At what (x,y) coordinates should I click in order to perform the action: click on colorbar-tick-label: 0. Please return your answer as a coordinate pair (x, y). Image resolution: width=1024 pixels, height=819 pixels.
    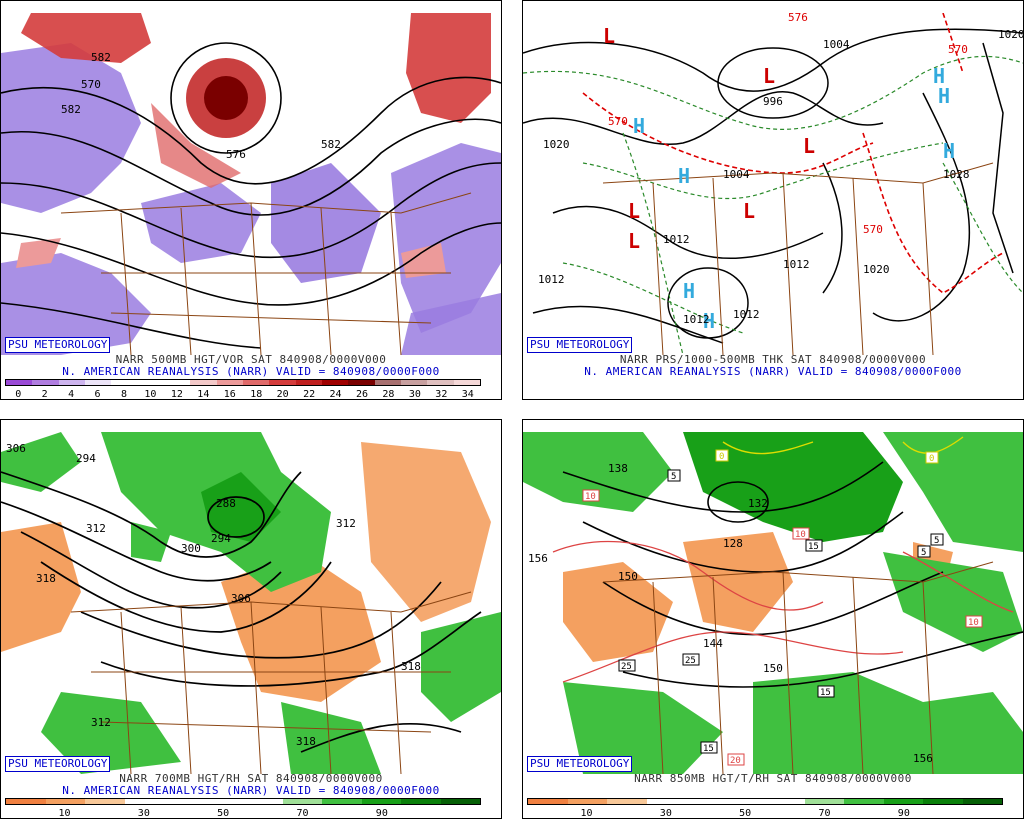
    Looking at the image, I should click on (18, 394).